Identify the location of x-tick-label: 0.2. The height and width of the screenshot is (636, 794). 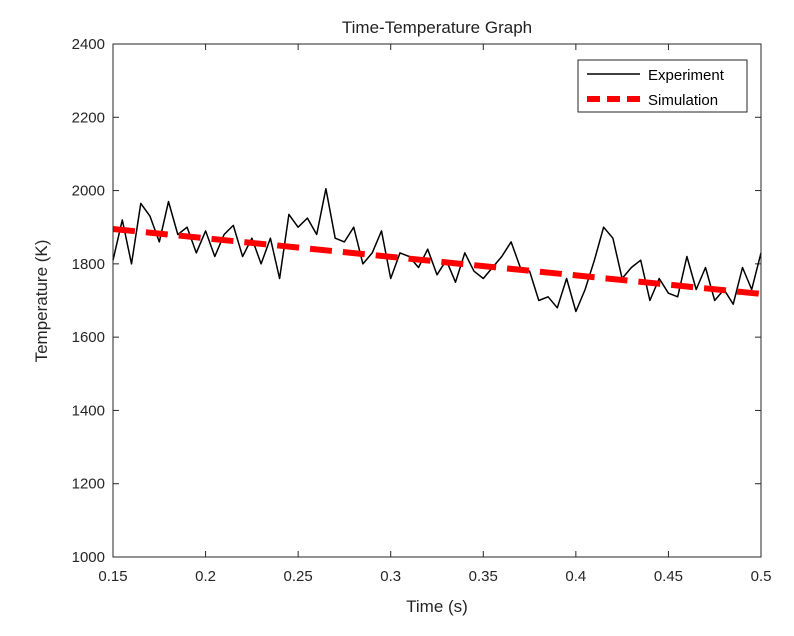
(205, 576).